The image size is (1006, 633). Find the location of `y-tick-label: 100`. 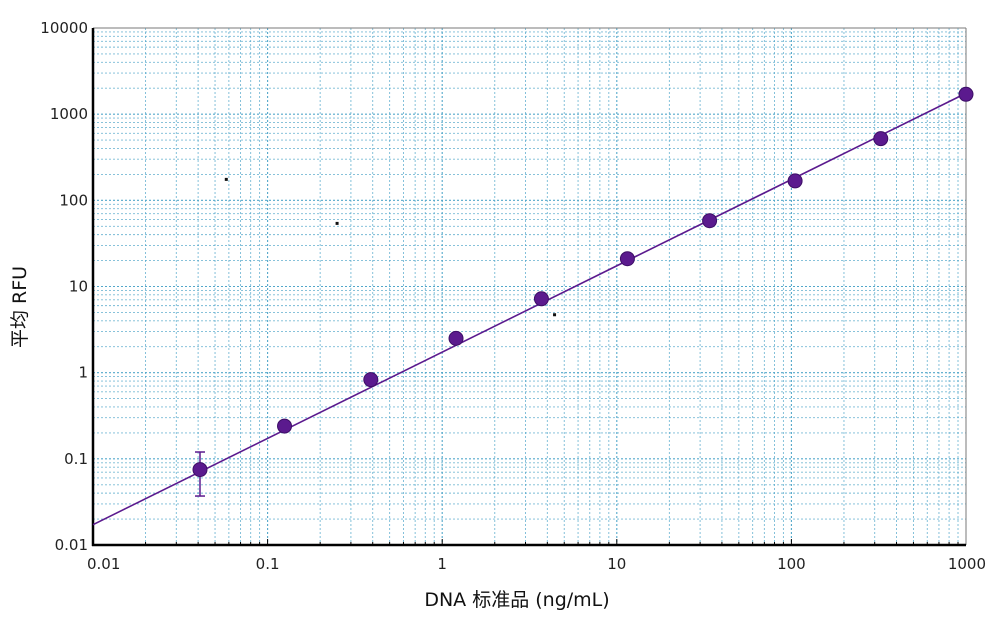

y-tick-label: 100 is located at coordinates (73, 200).